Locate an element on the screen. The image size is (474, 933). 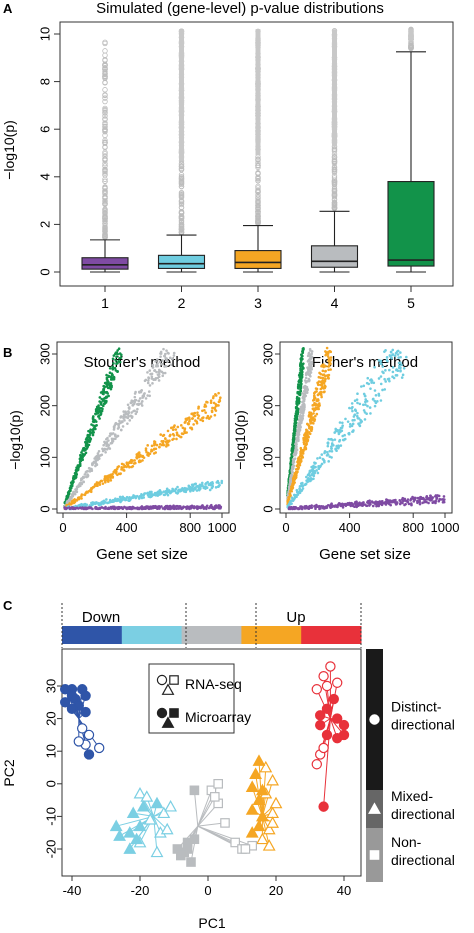
panel-b-left-xlabel: Gene set size is located at coordinates (142, 554).